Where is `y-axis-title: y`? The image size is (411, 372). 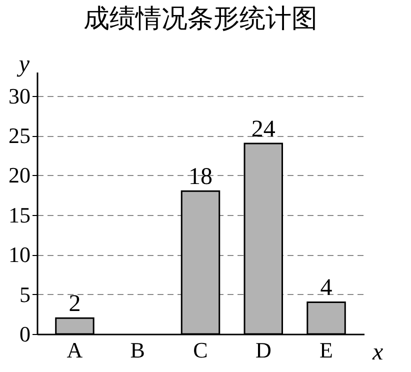
y-axis-title: y is located at coordinates (23, 65).